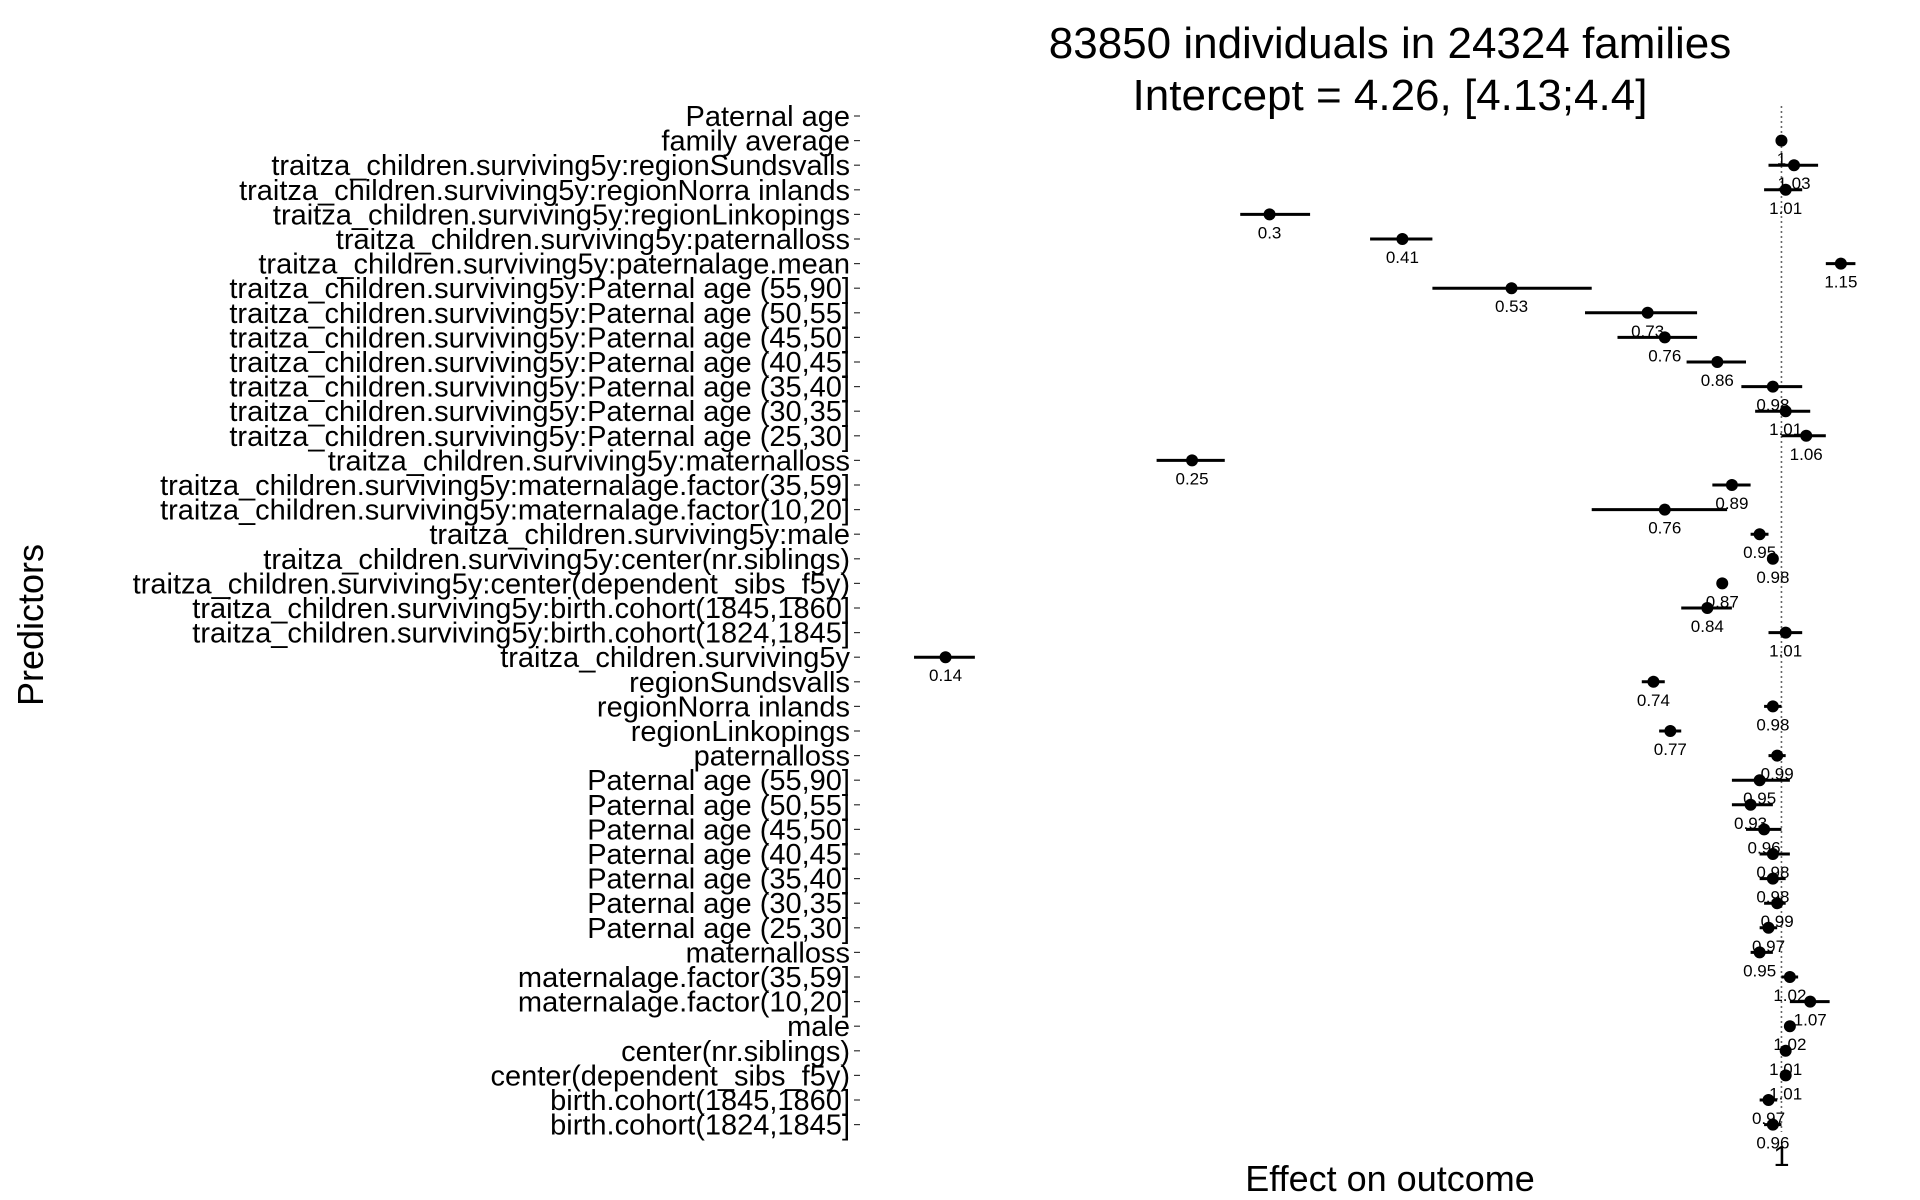  Describe the element at coordinates (684, 1003) in the screenshot. I see `predictor-label: maternalage.factor(10,20]` at that location.